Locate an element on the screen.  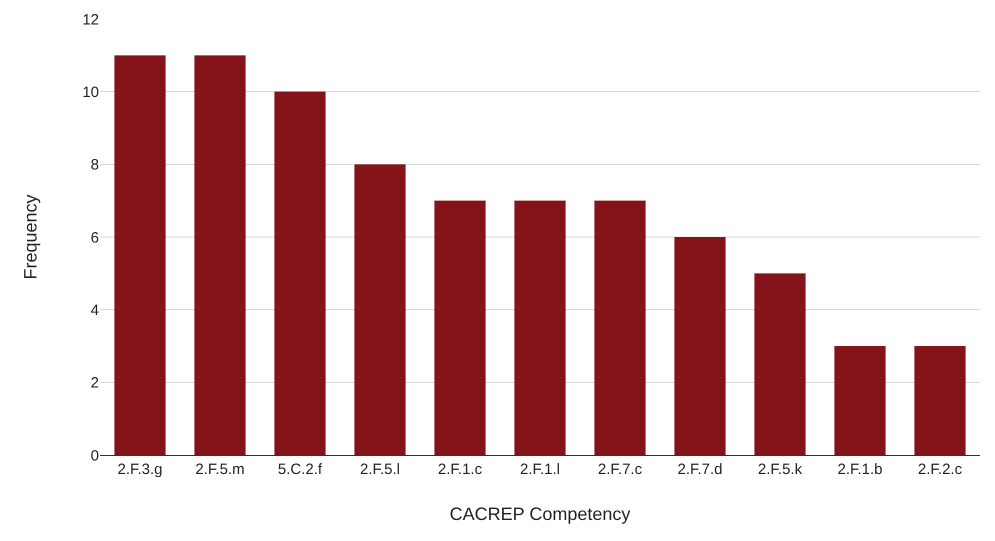
x-tick-label: 2.F.2.c is located at coordinates (940, 469).